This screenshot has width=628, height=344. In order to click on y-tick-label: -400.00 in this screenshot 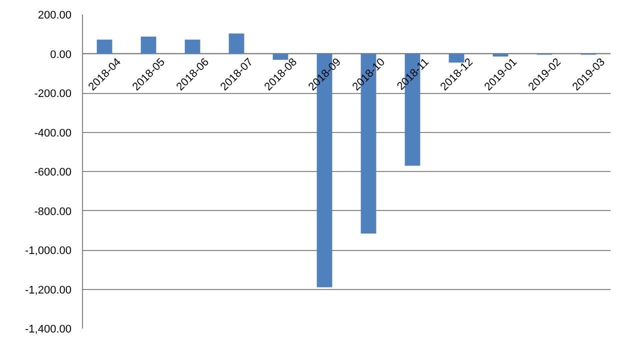, I will do `click(53, 133)`.